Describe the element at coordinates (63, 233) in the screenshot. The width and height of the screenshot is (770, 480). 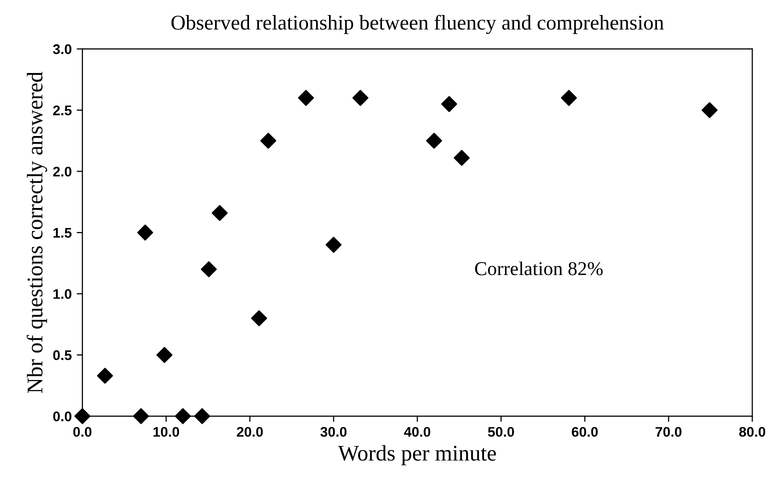
I see `y-tick-label: 1.5` at that location.